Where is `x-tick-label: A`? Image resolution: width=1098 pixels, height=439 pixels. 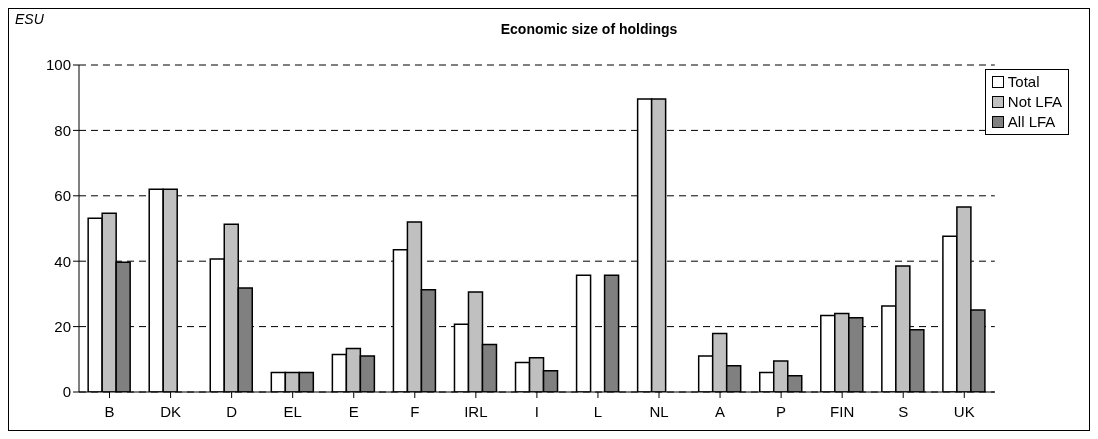
x-tick-label: A is located at coordinates (720, 411).